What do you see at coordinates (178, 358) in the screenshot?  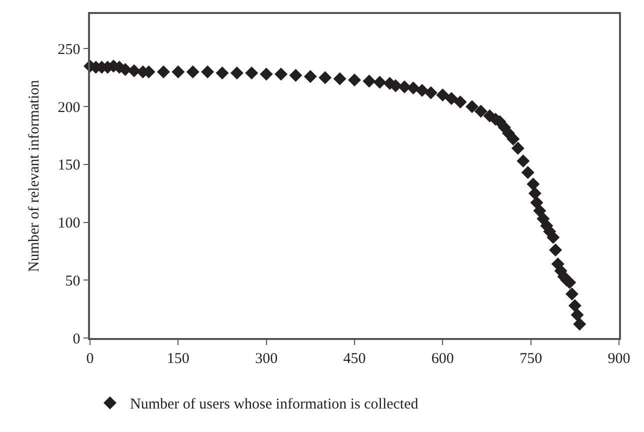 I see `x-tick-label: 150` at bounding box center [178, 358].